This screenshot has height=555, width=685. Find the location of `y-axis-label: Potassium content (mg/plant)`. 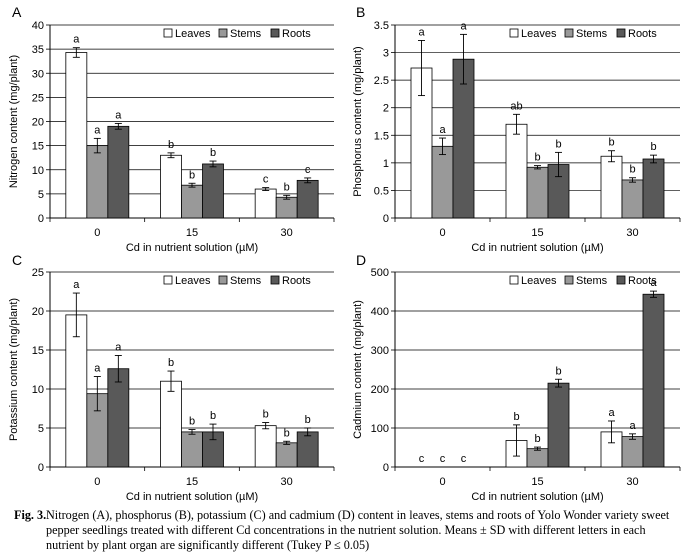

y-axis-label: Potassium content (mg/plant) is located at coordinates (14, 369).